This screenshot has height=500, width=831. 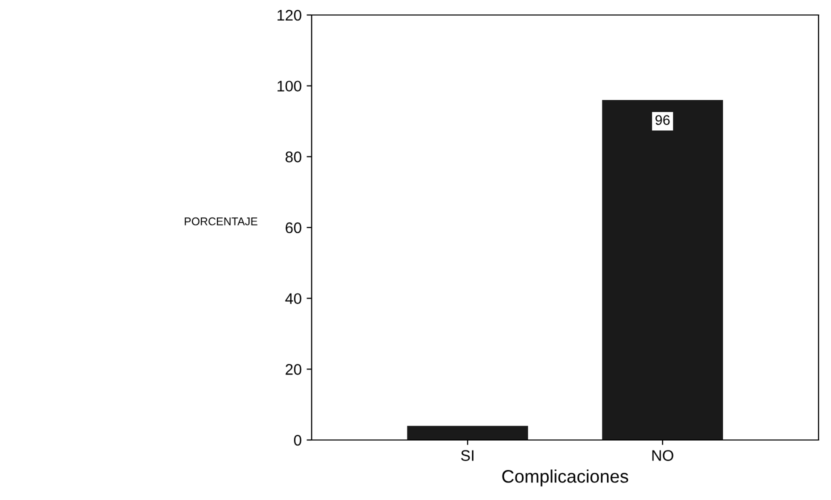 What do you see at coordinates (290, 86) in the screenshot?
I see `y-tick-label: 100` at bounding box center [290, 86].